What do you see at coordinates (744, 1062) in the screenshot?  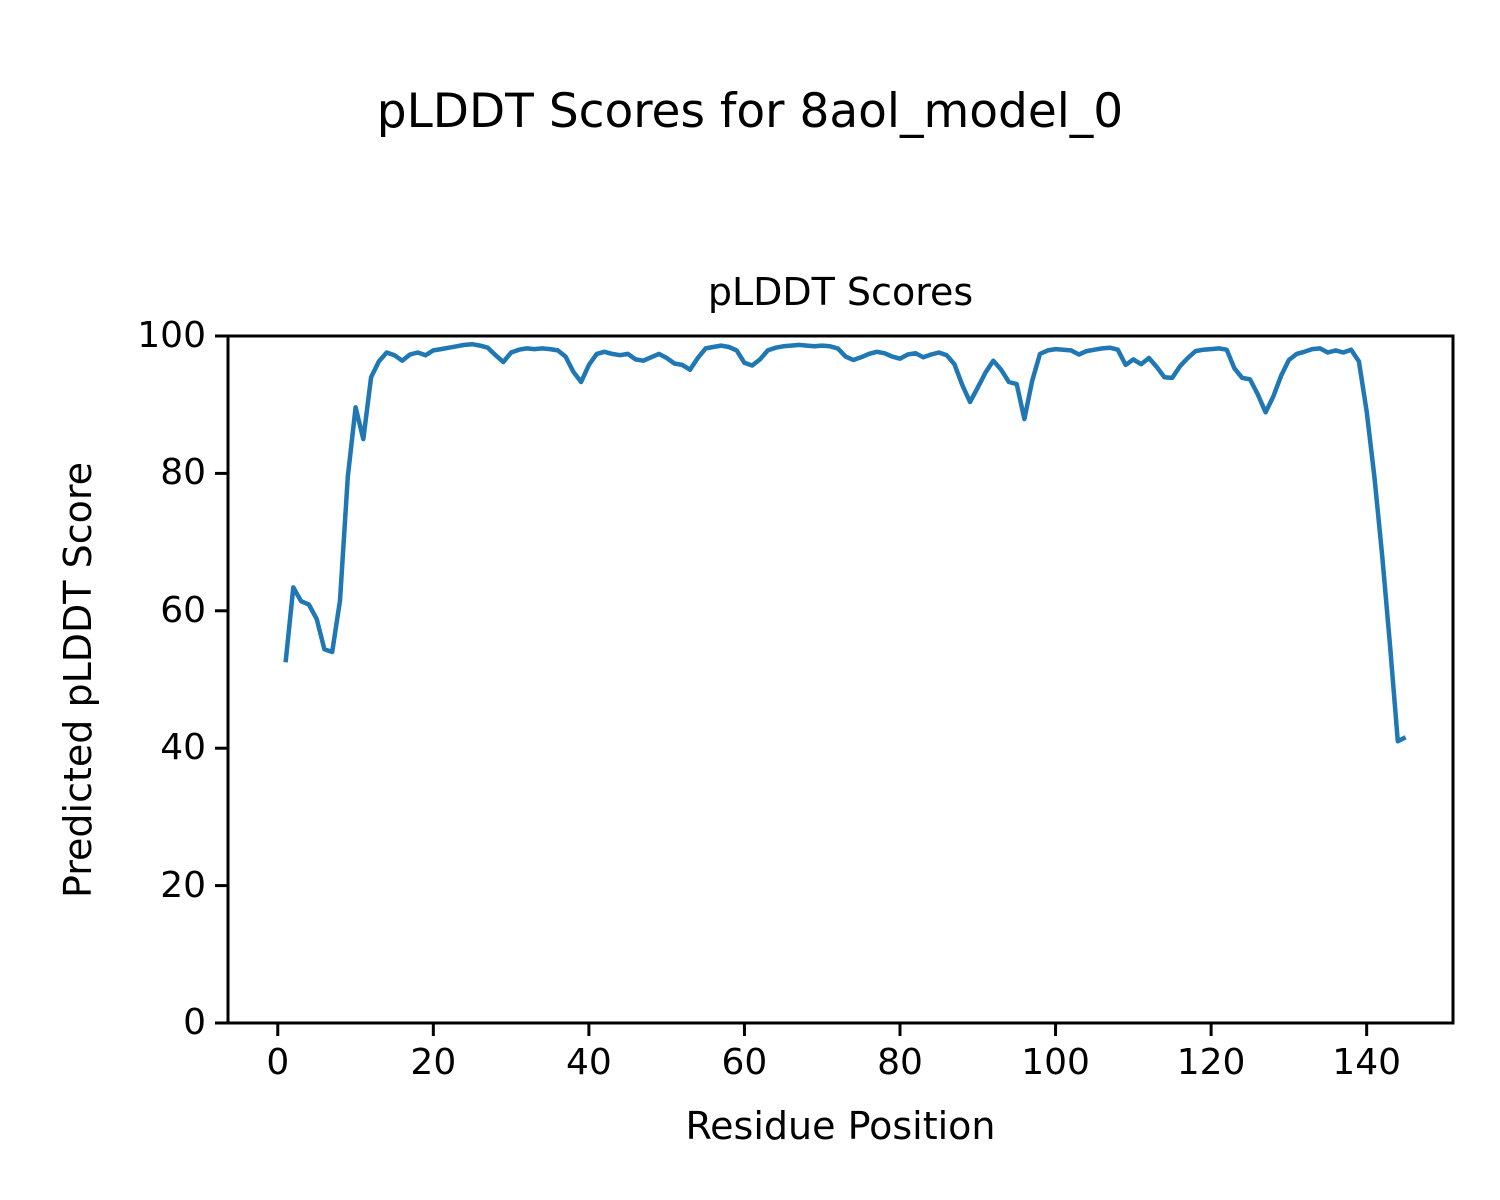 I see `x-tick-label: 60` at bounding box center [744, 1062].